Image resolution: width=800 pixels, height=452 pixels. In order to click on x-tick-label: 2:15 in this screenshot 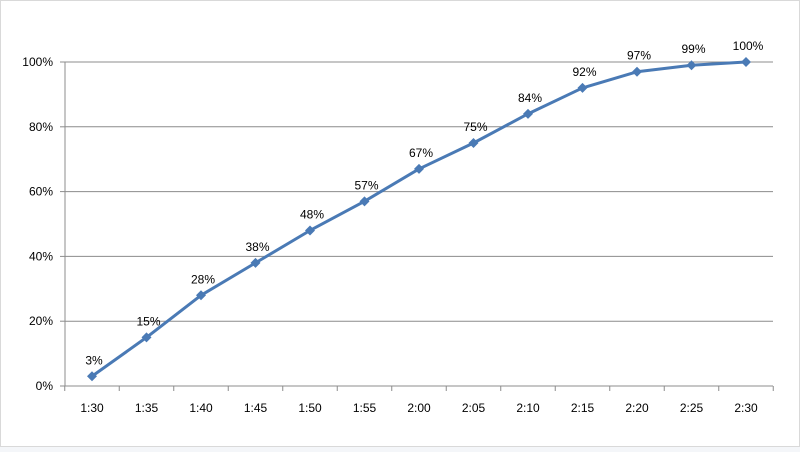, I will do `click(583, 408)`.